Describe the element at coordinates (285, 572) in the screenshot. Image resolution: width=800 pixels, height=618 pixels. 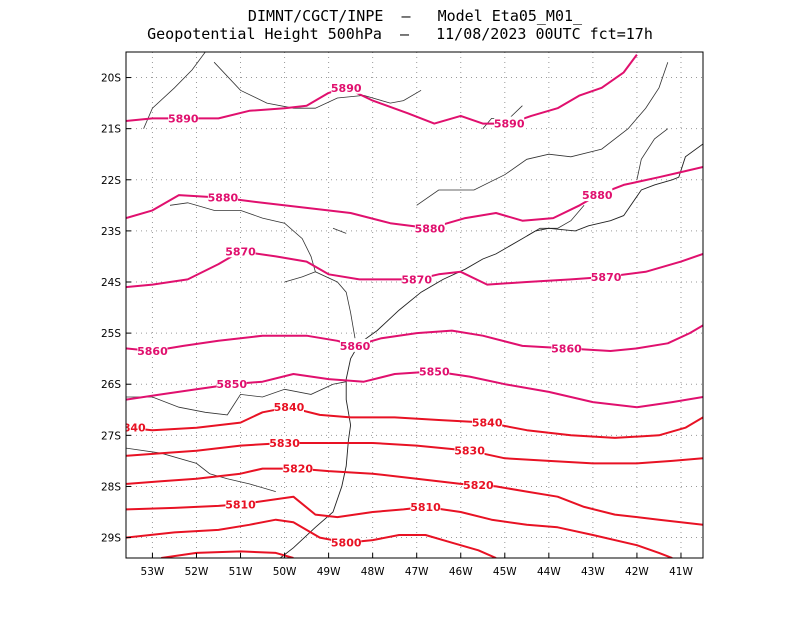
I see `lon-tick-label: 50W` at that location.